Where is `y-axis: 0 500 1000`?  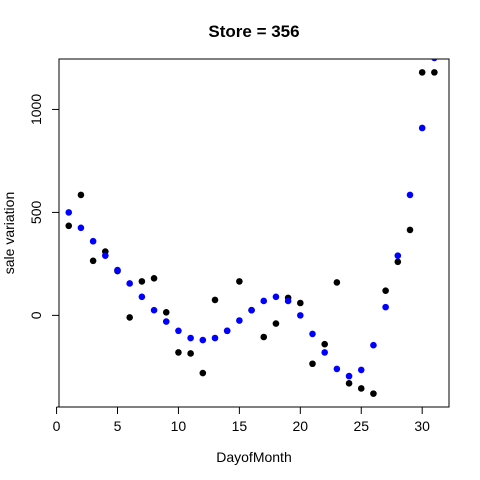
y-axis: 0 500 1000 is located at coordinates (44, 206).